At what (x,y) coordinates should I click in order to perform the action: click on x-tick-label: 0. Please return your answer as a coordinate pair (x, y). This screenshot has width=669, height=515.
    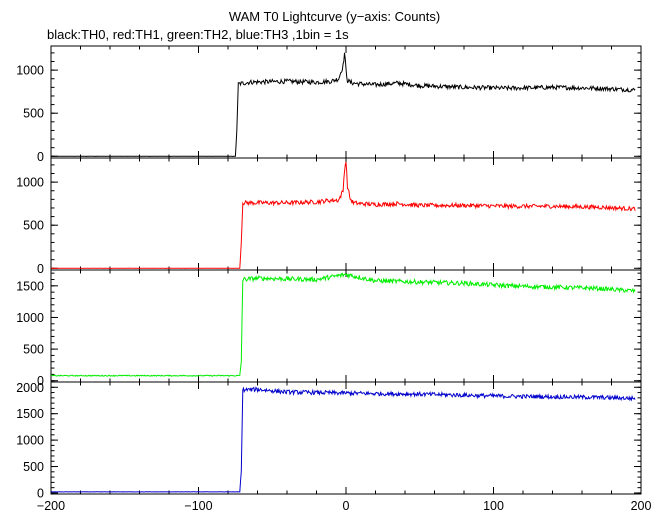
    Looking at the image, I should click on (346, 506).